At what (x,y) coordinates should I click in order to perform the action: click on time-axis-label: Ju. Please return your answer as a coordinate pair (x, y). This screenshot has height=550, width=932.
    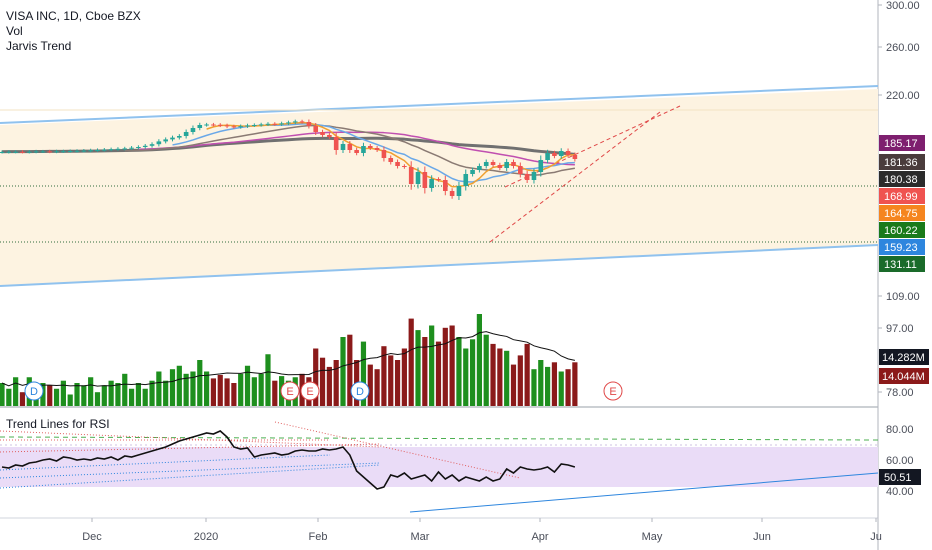
    Looking at the image, I should click on (876, 537).